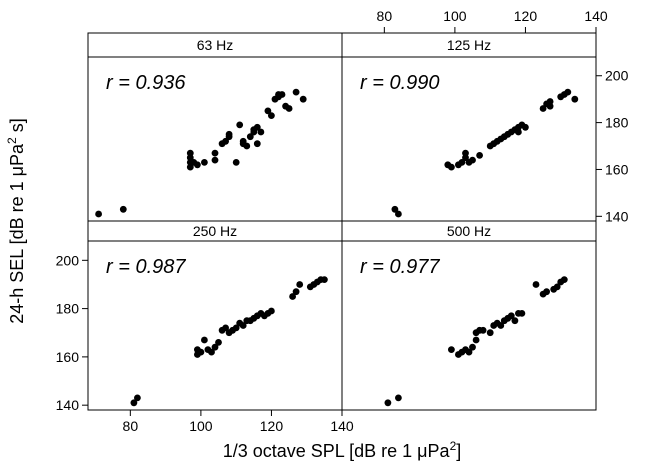  What do you see at coordinates (68, 309) in the screenshot?
I see `y-tick-label-left: 180` at bounding box center [68, 309].